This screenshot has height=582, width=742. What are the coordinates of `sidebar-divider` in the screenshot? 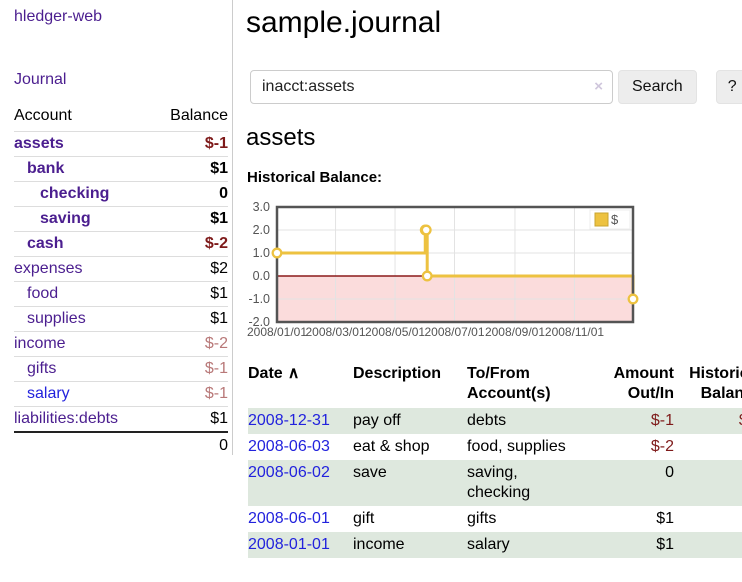 It's located at (232, 227).